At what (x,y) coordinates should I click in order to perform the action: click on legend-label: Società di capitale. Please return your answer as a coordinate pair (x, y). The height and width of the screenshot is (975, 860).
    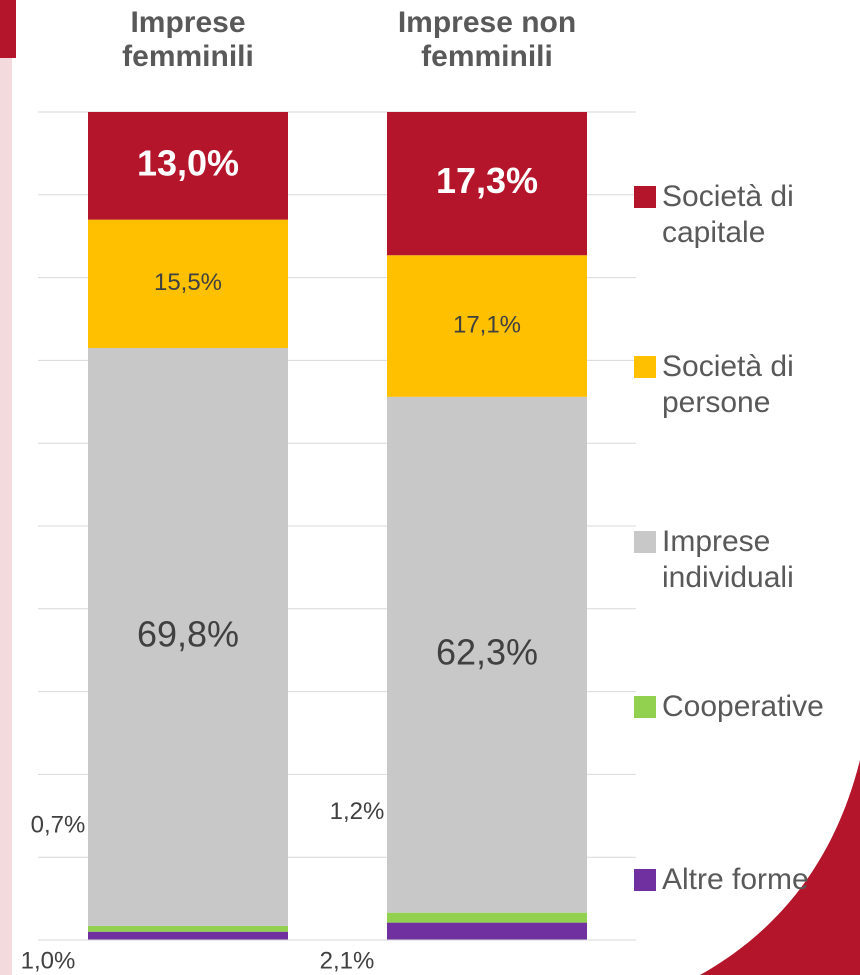
    Looking at the image, I should click on (728, 214).